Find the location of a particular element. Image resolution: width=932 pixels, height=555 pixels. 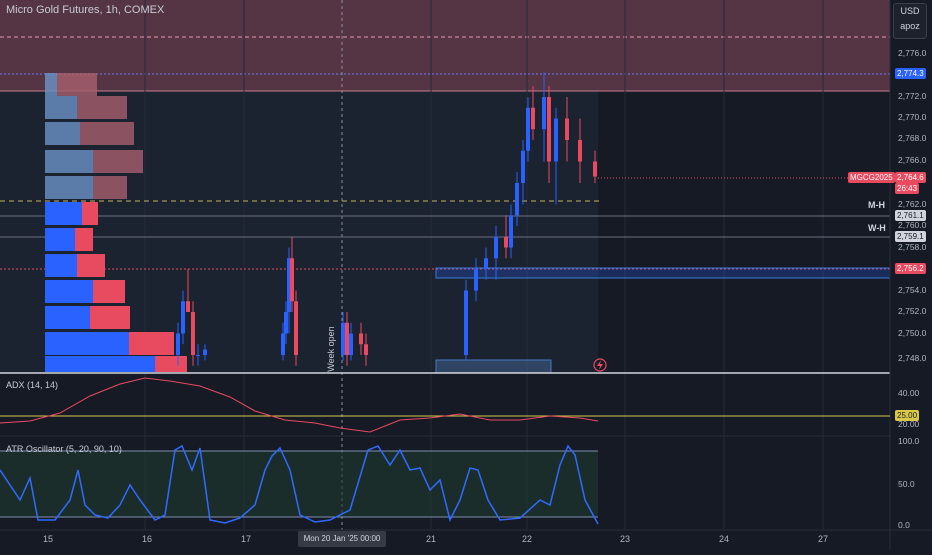

price-tick: 2,758.0 is located at coordinates (912, 247).